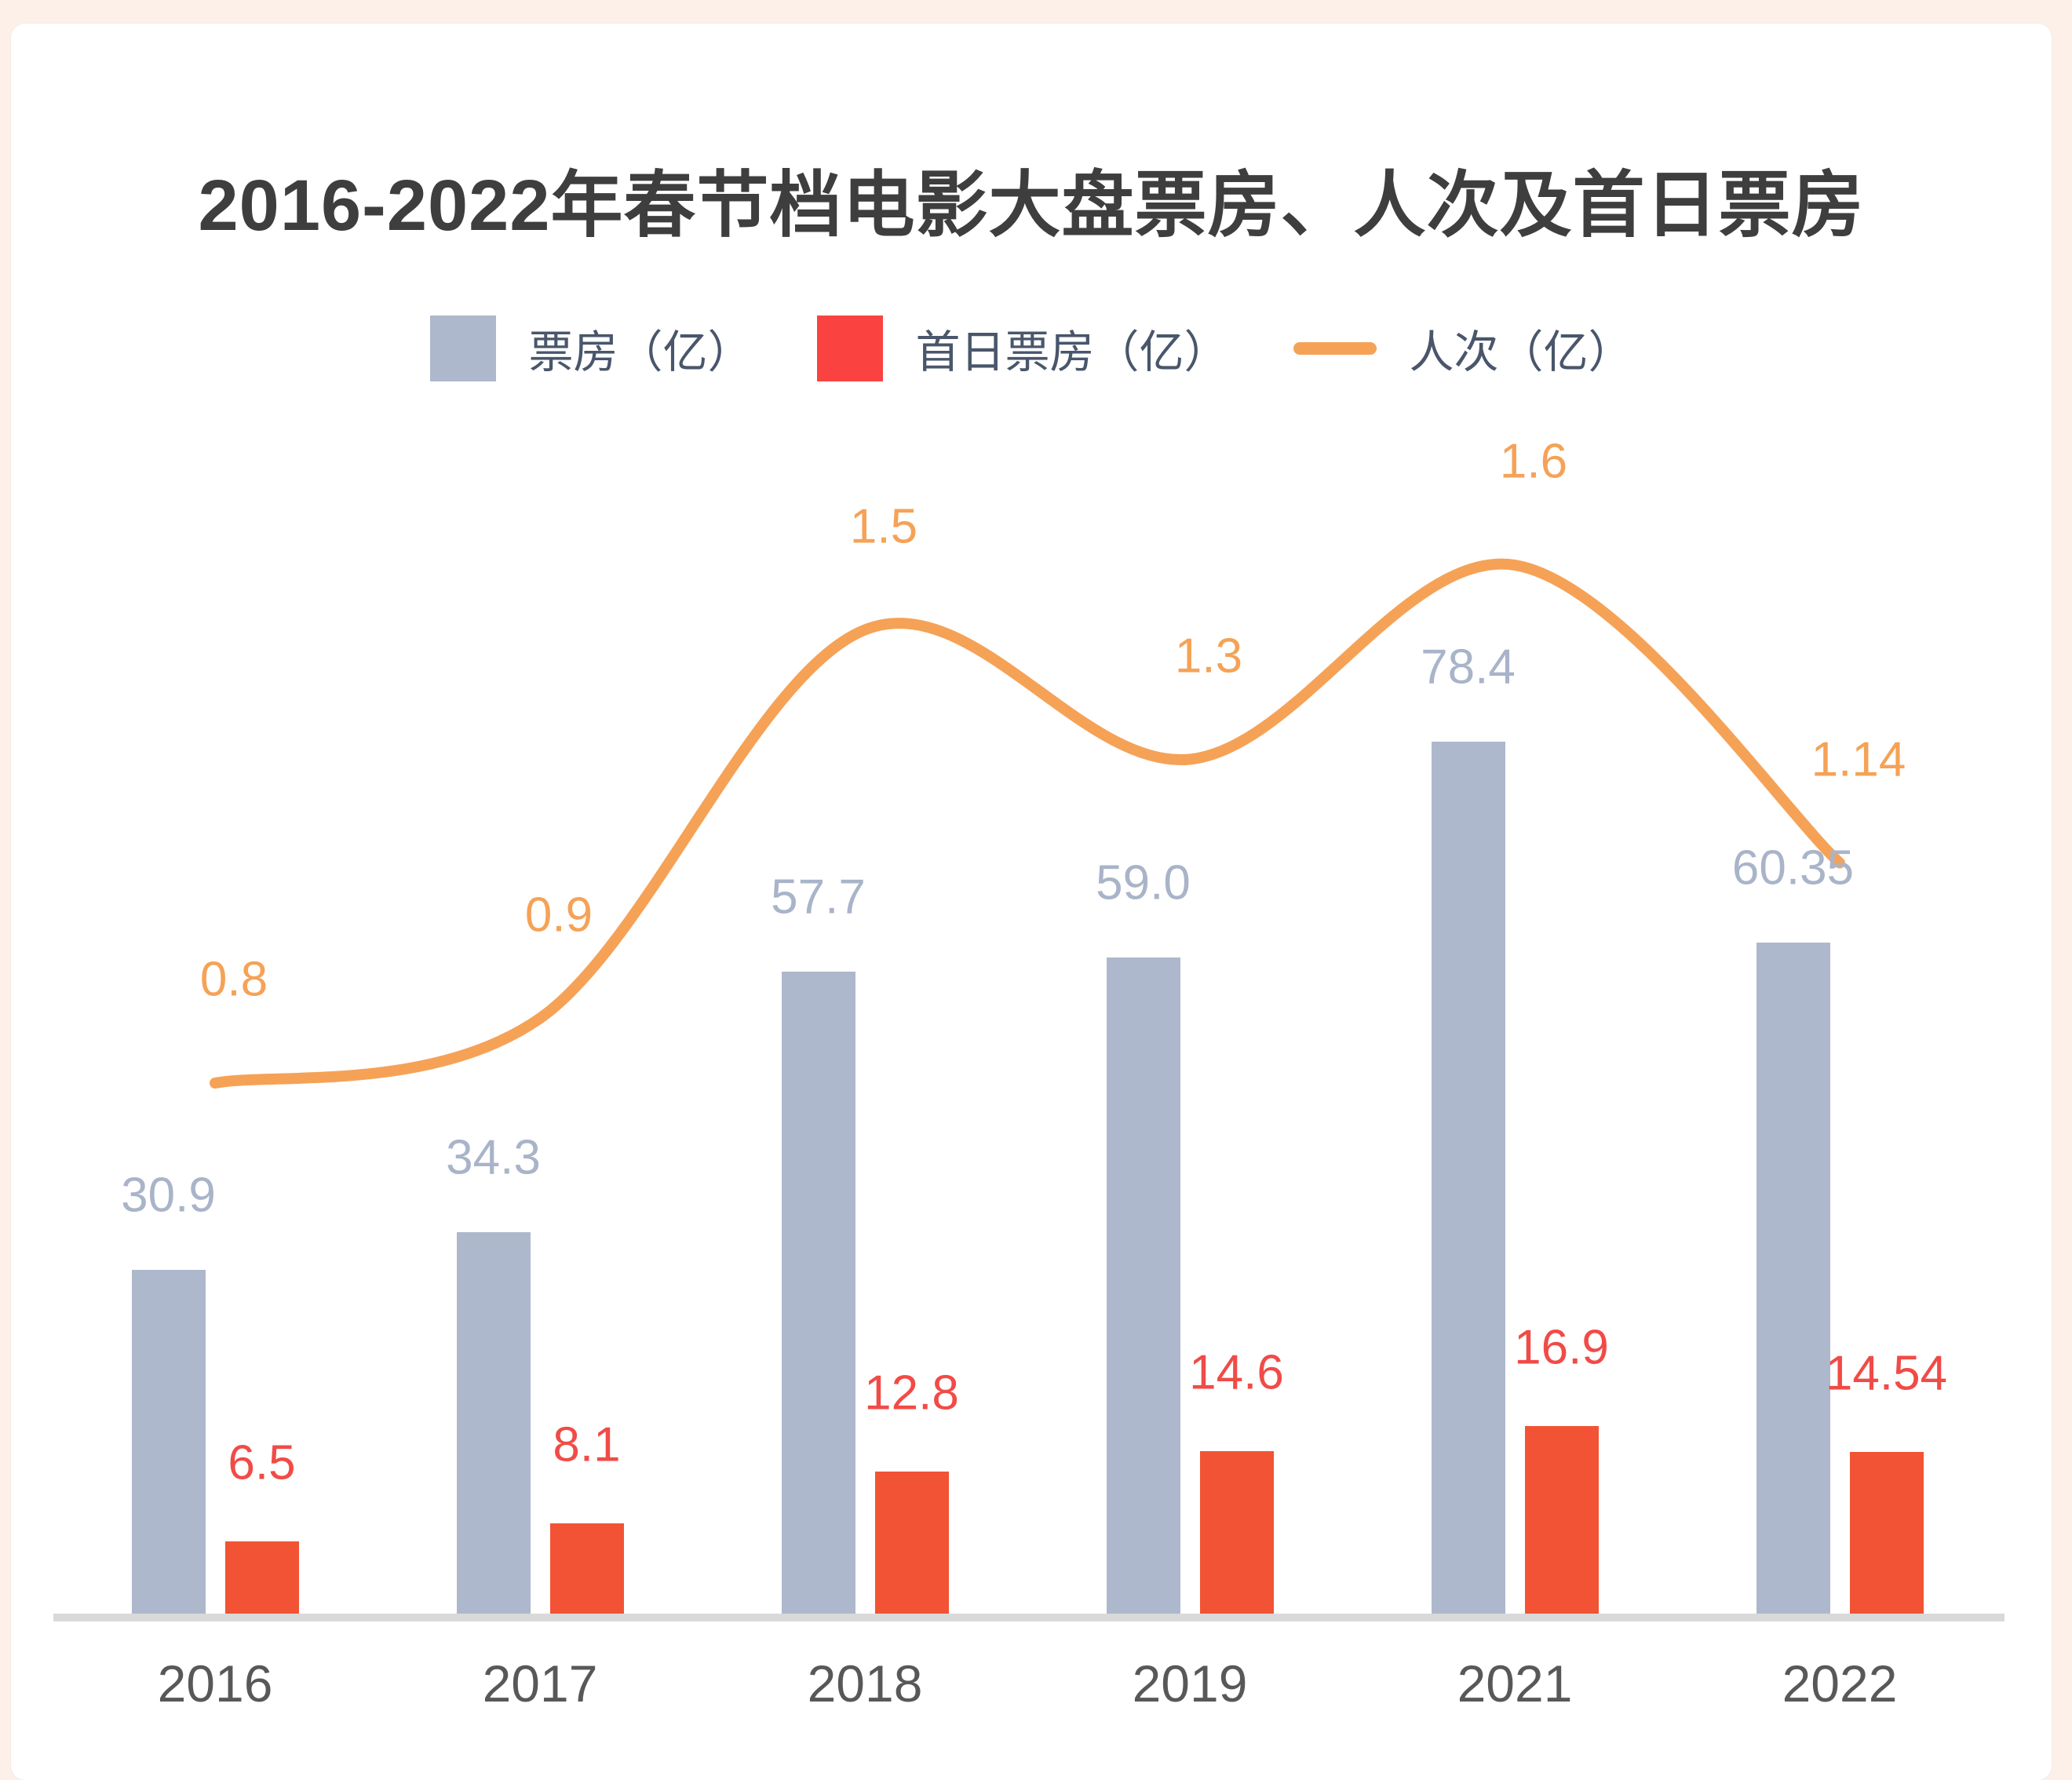 The height and width of the screenshot is (1780, 2072). What do you see at coordinates (1886, 1532) in the screenshot?
I see `bar-shouripiaofang-2022` at bounding box center [1886, 1532].